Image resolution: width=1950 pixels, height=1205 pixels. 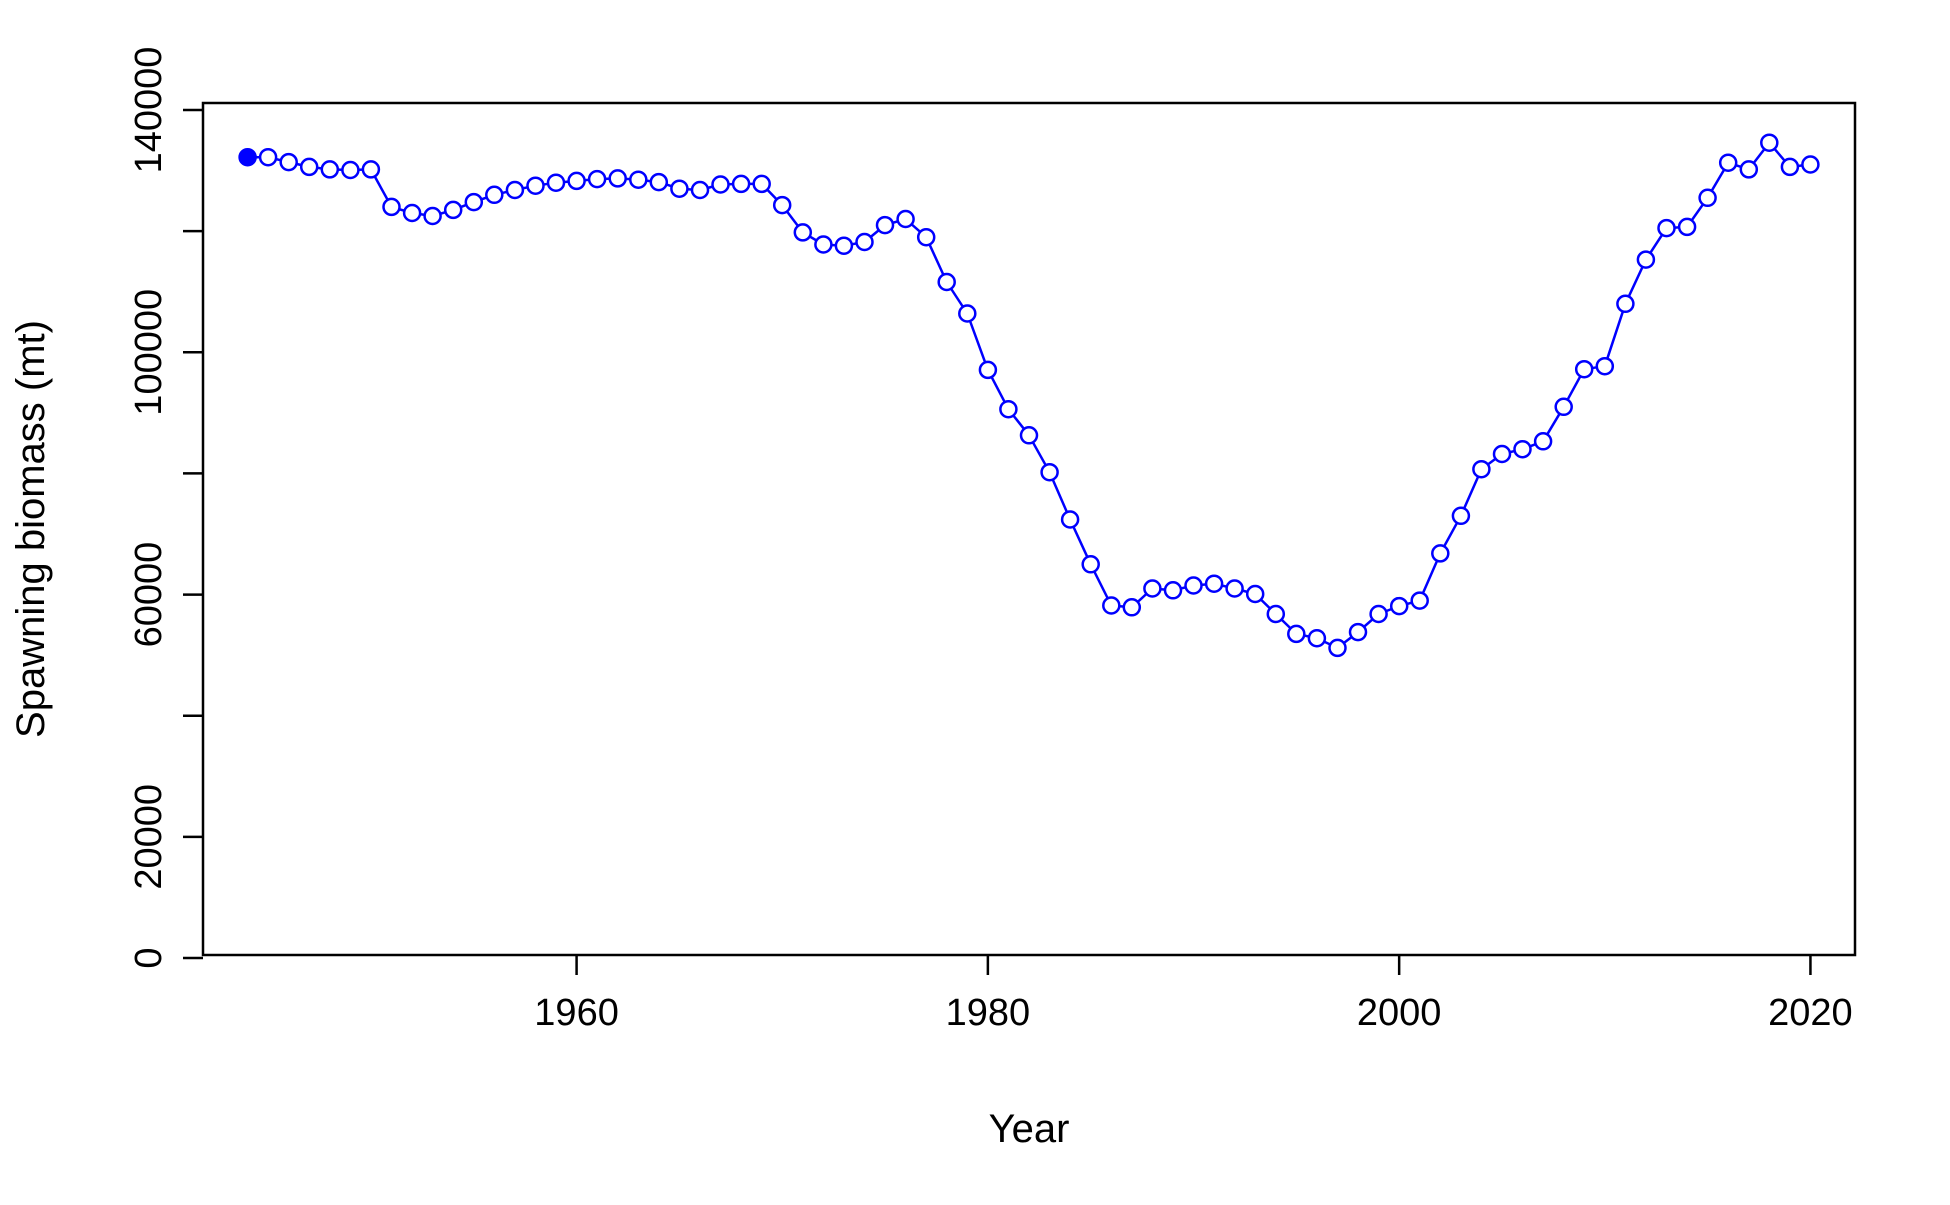 I want to click on data-point-initial, so click(x=247, y=157).